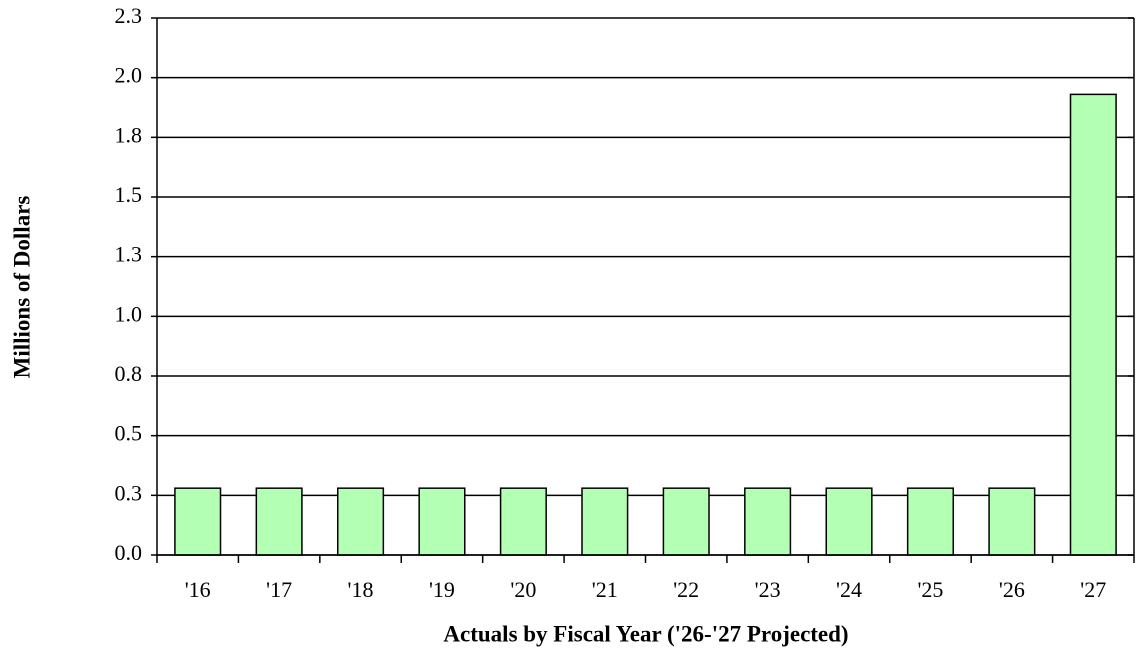 This screenshot has height=655, width=1136. I want to click on y-tick-label: 1.3, so click(129, 254).